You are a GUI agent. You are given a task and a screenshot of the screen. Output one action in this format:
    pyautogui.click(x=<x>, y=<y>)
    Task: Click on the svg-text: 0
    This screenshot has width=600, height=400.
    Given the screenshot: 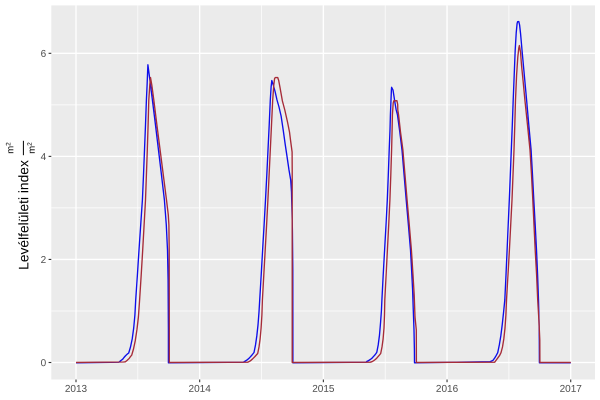 What is the action you would take?
    pyautogui.click(x=44, y=363)
    